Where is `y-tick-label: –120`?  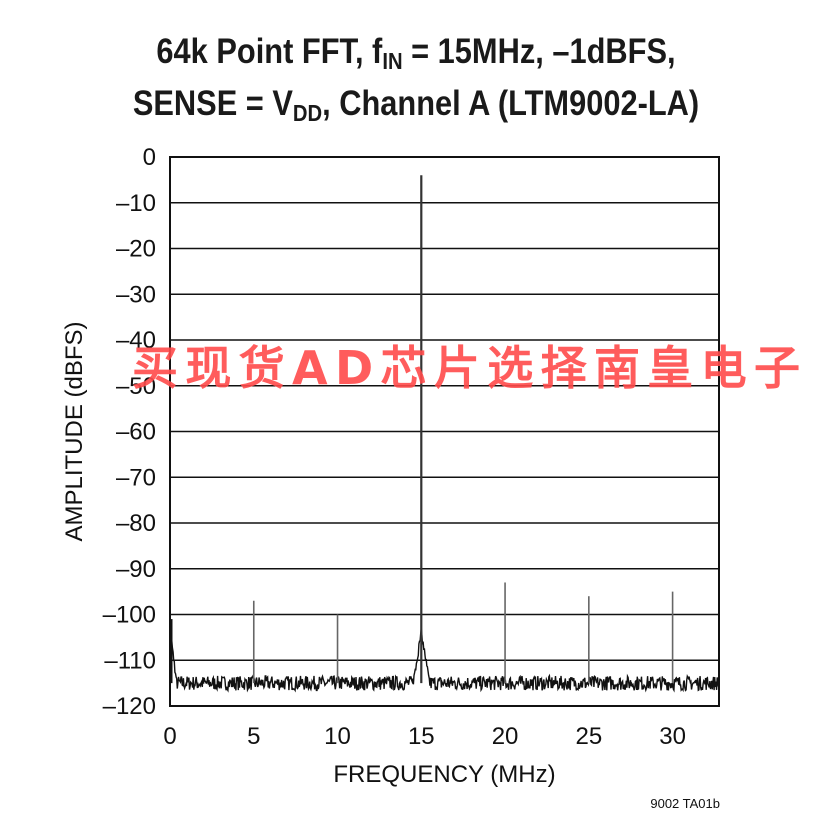
y-tick-label: –120 is located at coordinates (129, 706).